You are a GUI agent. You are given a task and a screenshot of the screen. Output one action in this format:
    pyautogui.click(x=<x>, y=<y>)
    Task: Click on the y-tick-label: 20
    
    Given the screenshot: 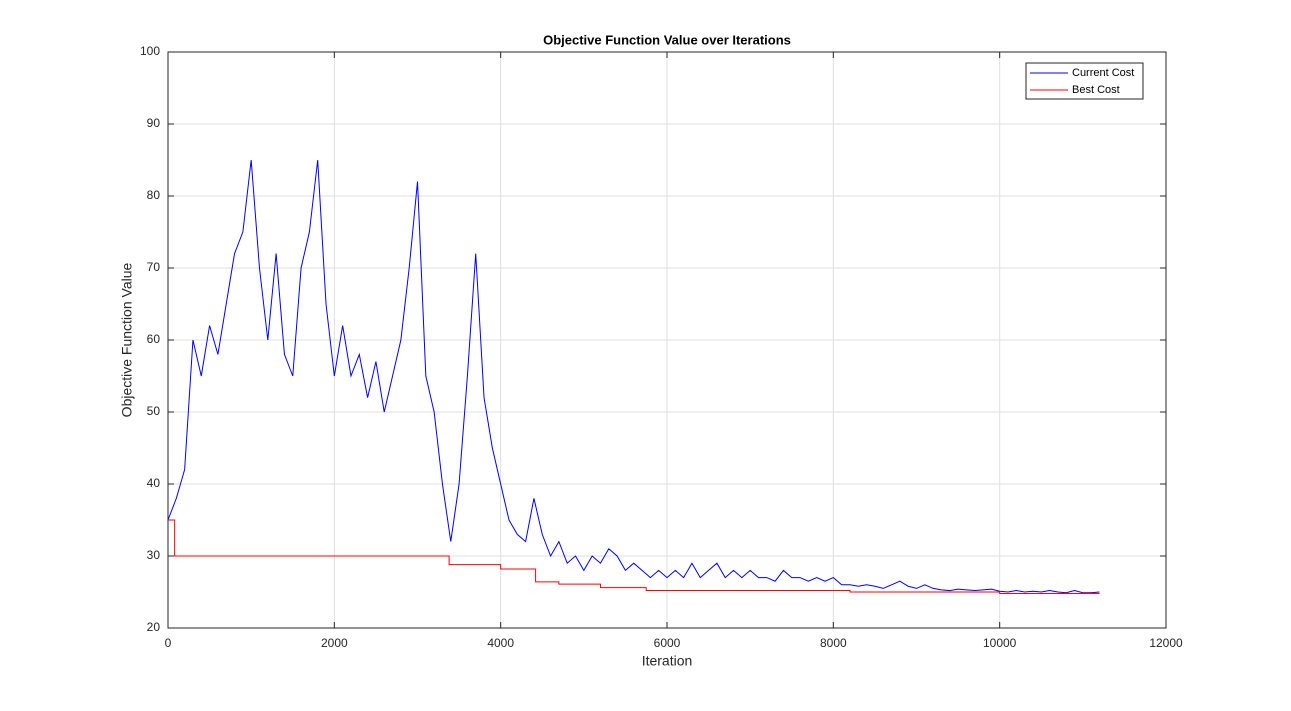 What is the action you would take?
    pyautogui.click(x=154, y=627)
    